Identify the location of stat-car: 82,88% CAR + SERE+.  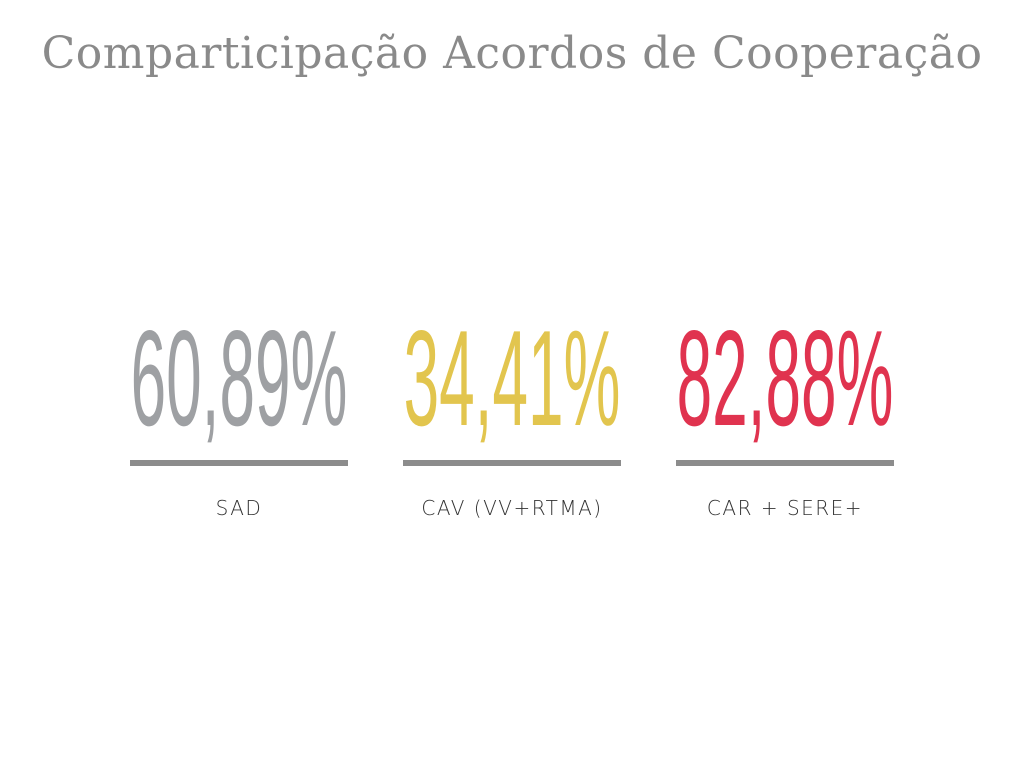
(785, 411).